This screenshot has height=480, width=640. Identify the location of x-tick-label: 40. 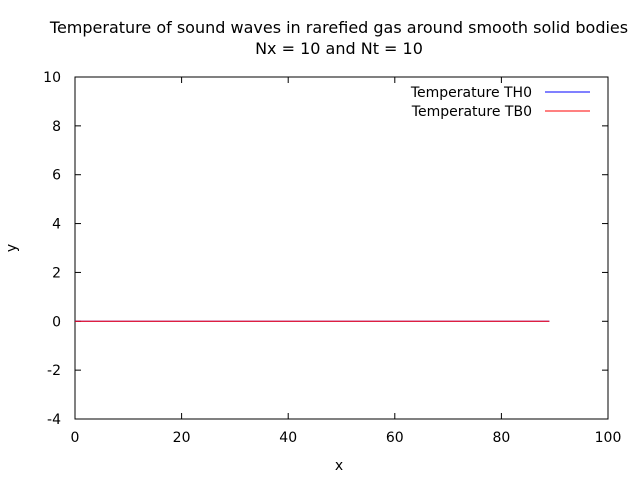
(288, 438).